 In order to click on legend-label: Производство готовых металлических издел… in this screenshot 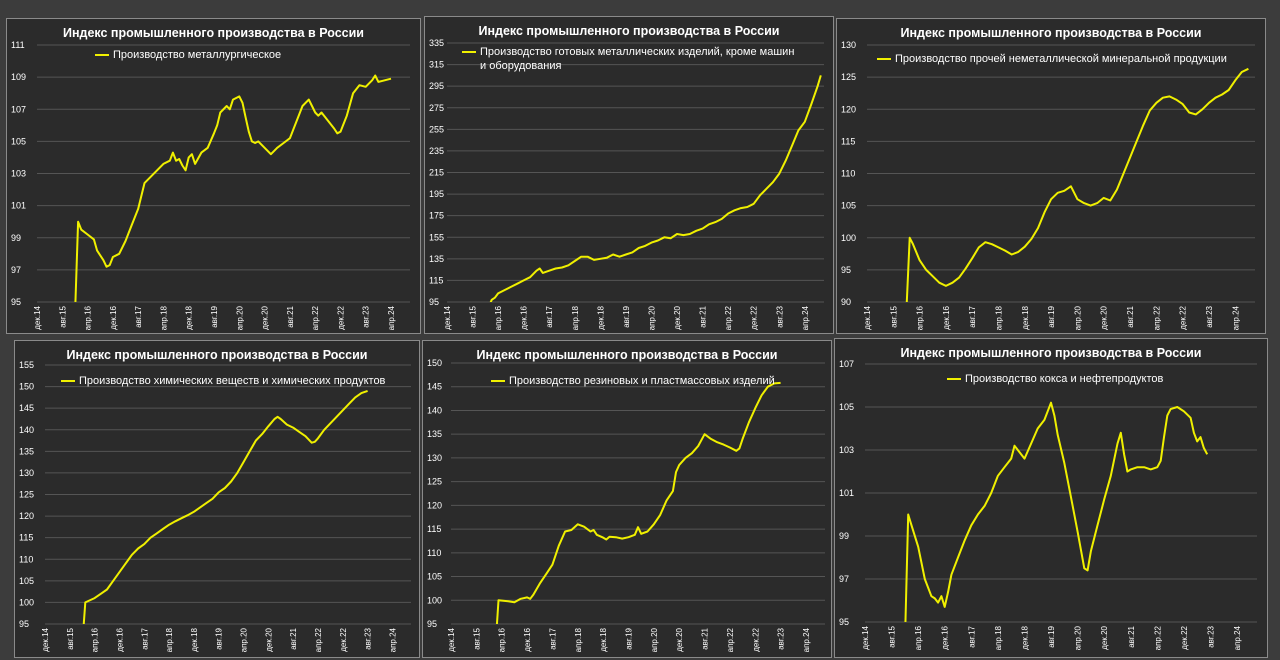, I will do `click(637, 59)`.